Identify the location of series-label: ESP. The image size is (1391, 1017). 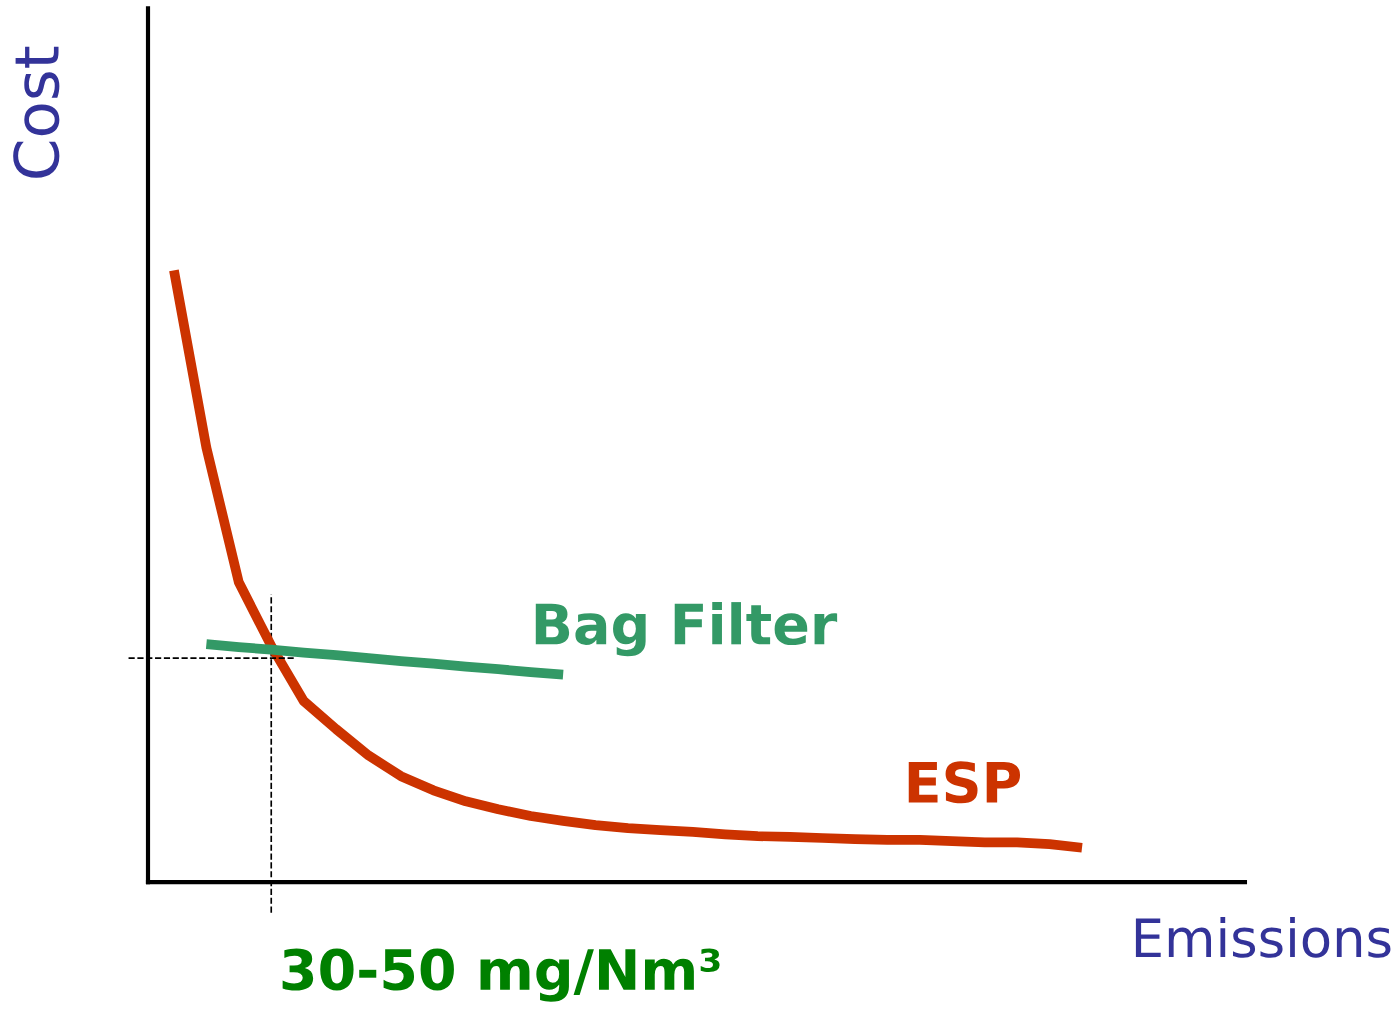
(964, 782).